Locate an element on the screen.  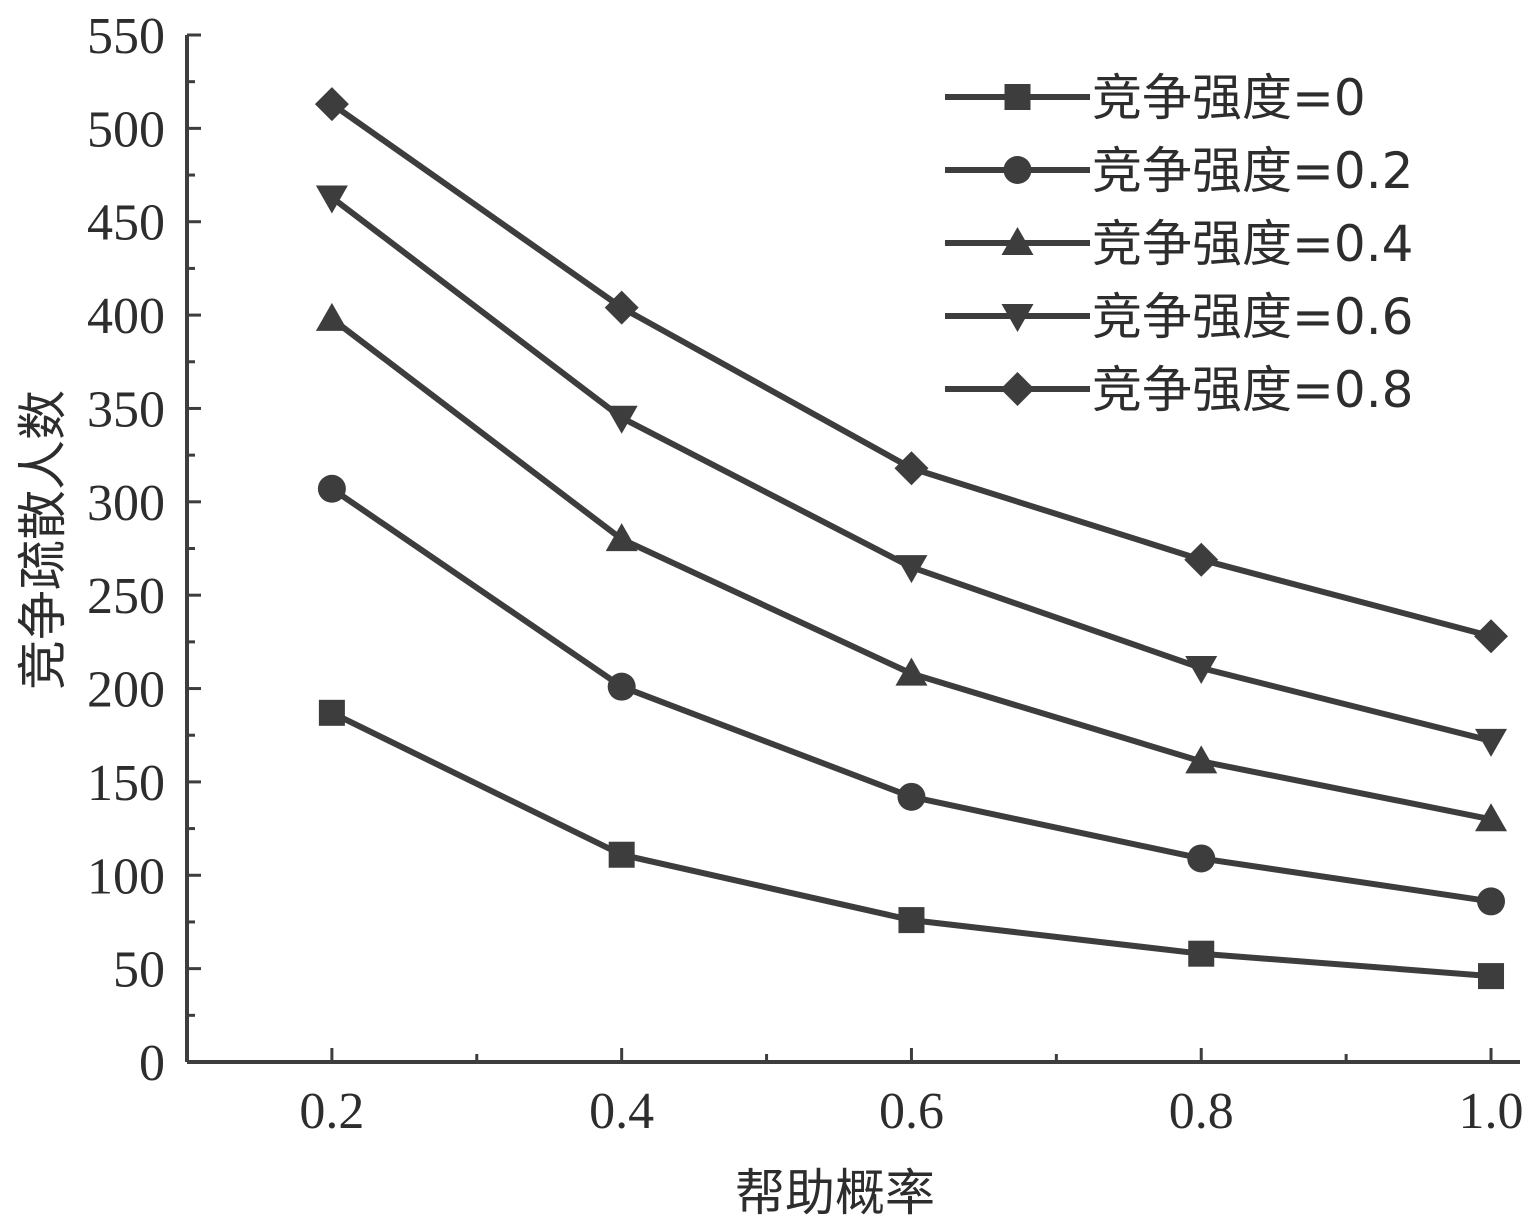
y-axis-title: 竞争疏散人数 is located at coordinates (43, 540).